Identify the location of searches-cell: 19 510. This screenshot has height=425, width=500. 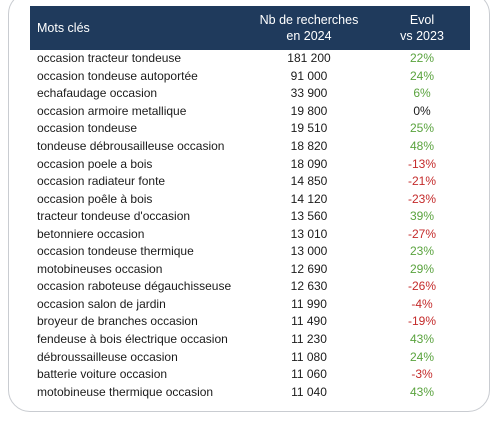
(309, 128).